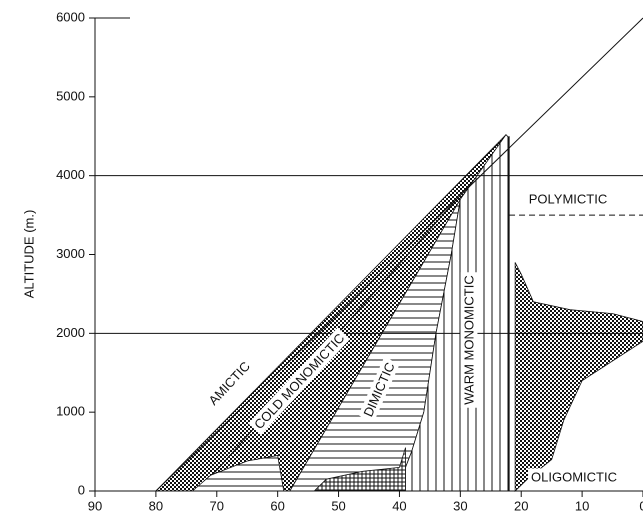 This screenshot has width=643, height=522. I want to click on x-tick-label: 30, so click(460, 505).